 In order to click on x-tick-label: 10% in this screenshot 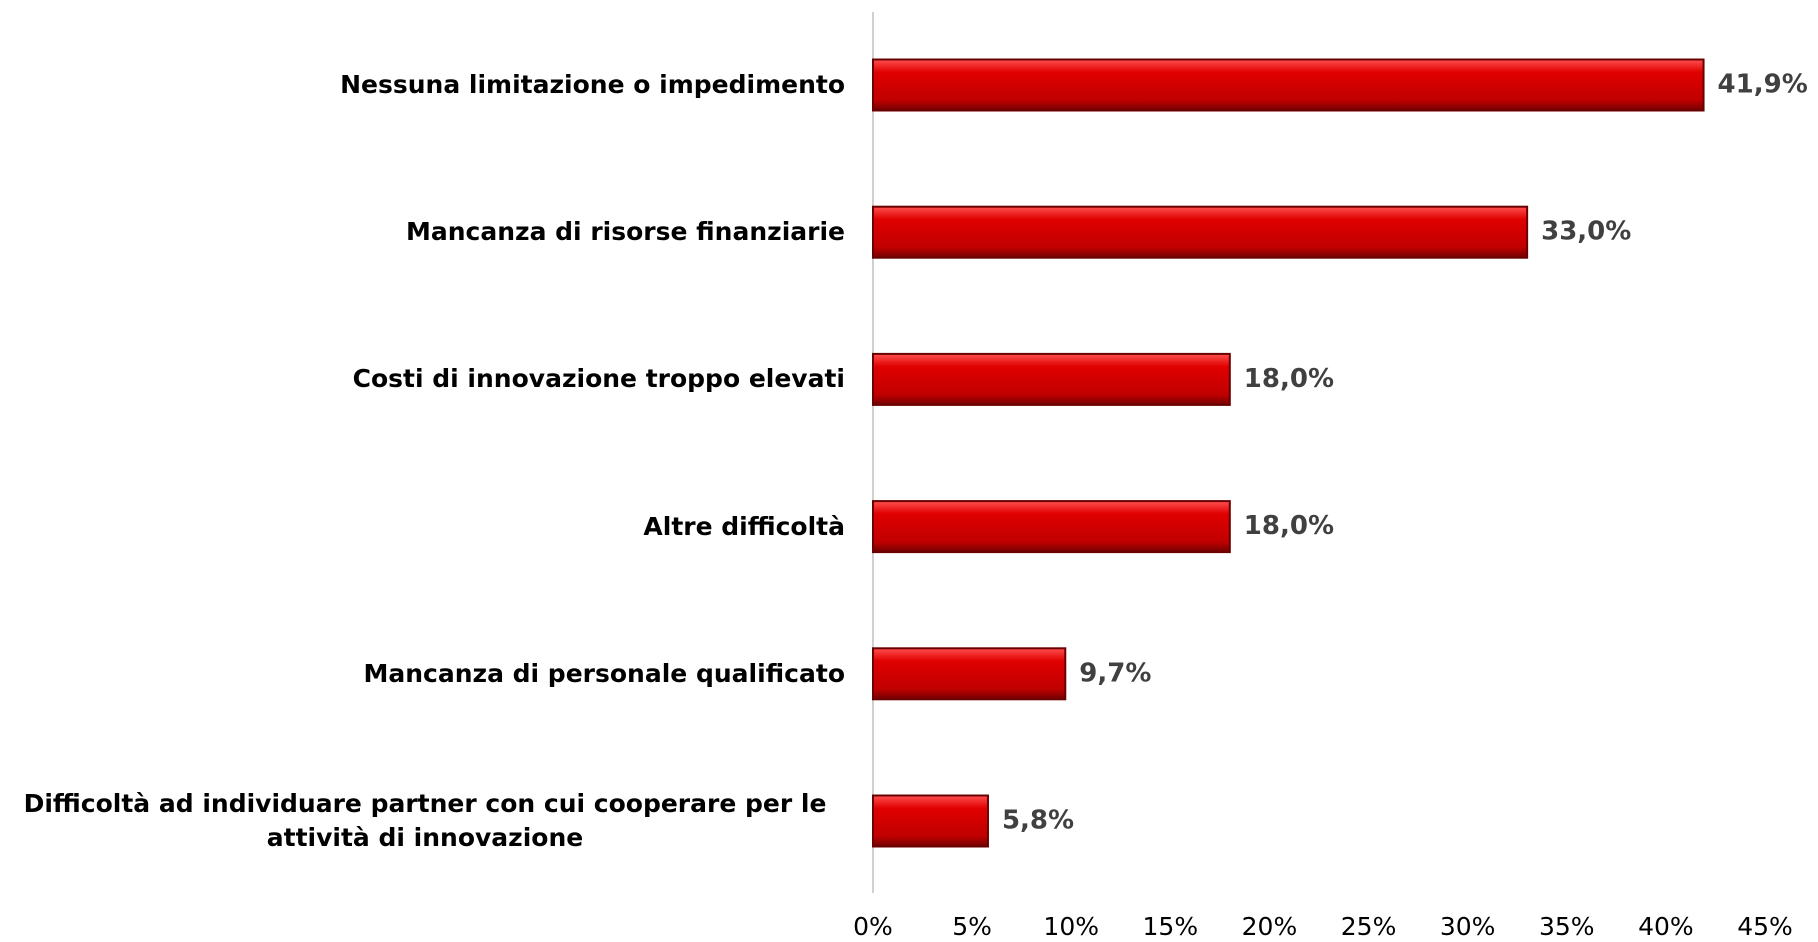, I will do `click(1071, 926)`.